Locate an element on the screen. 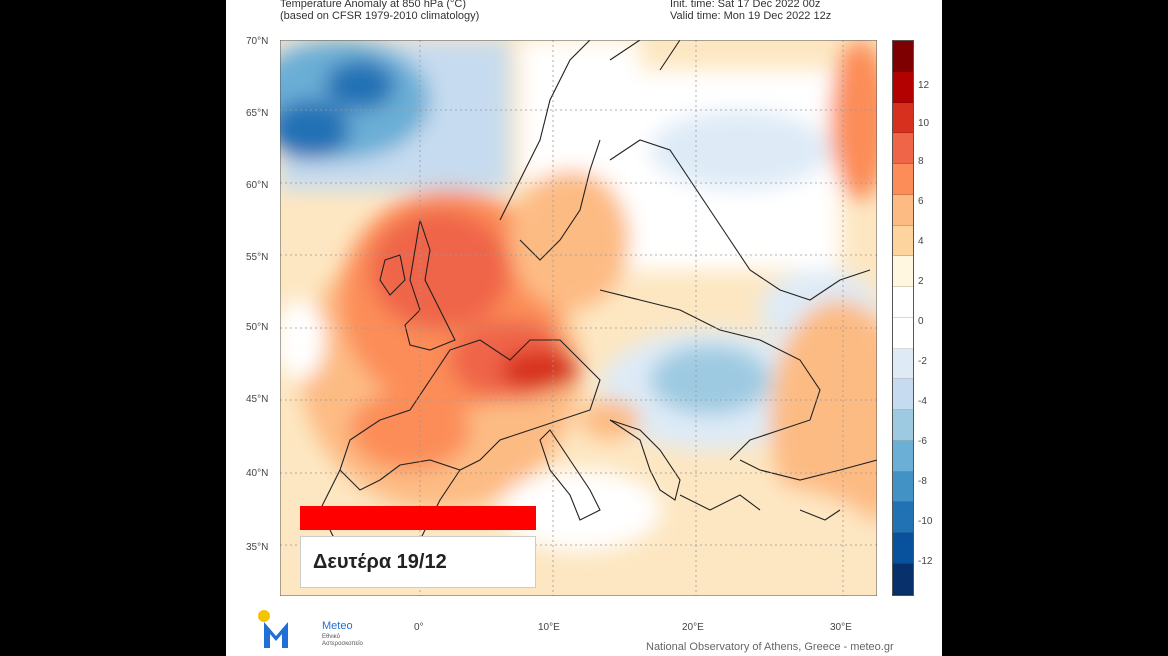  lat-label-60: 60°N is located at coordinates (257, 185).